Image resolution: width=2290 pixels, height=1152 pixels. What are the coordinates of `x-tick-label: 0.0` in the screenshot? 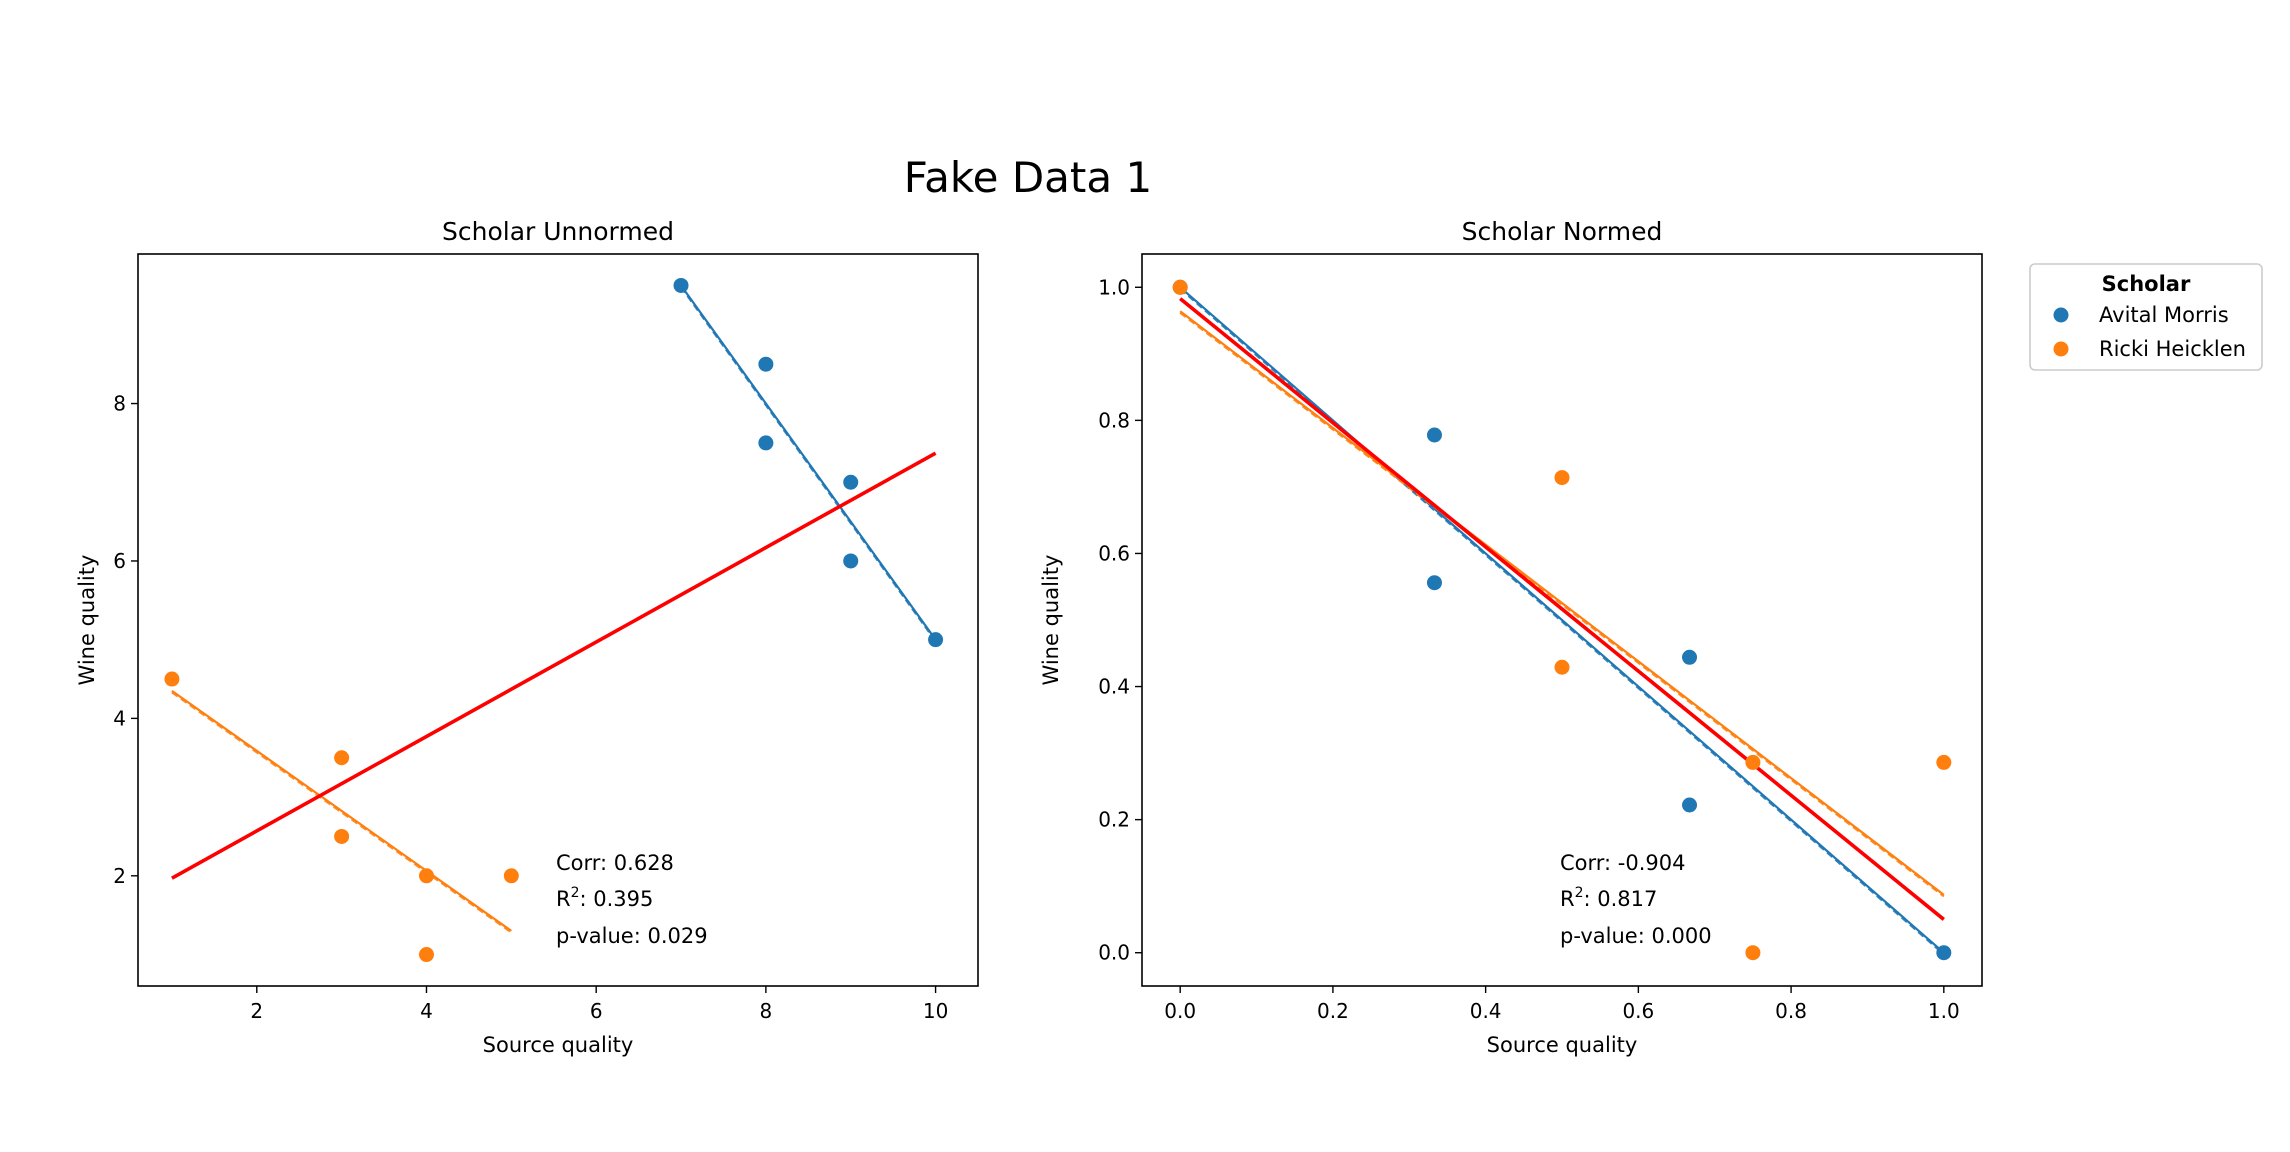 It's located at (1180, 1011).